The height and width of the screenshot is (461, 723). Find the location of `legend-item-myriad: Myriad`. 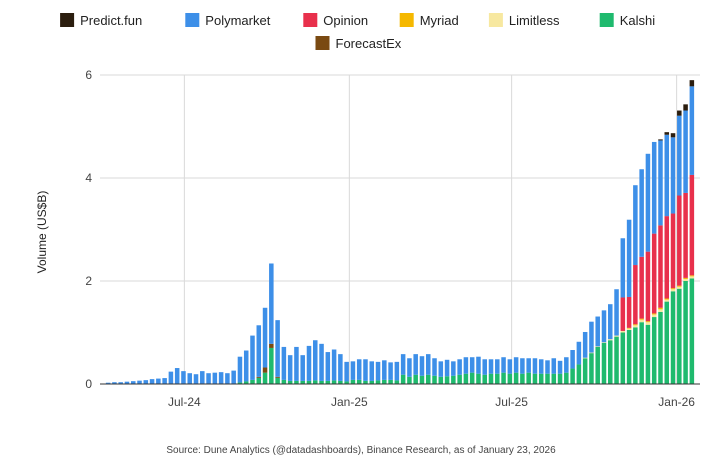

legend-item-myriad: Myriad is located at coordinates (429, 20).